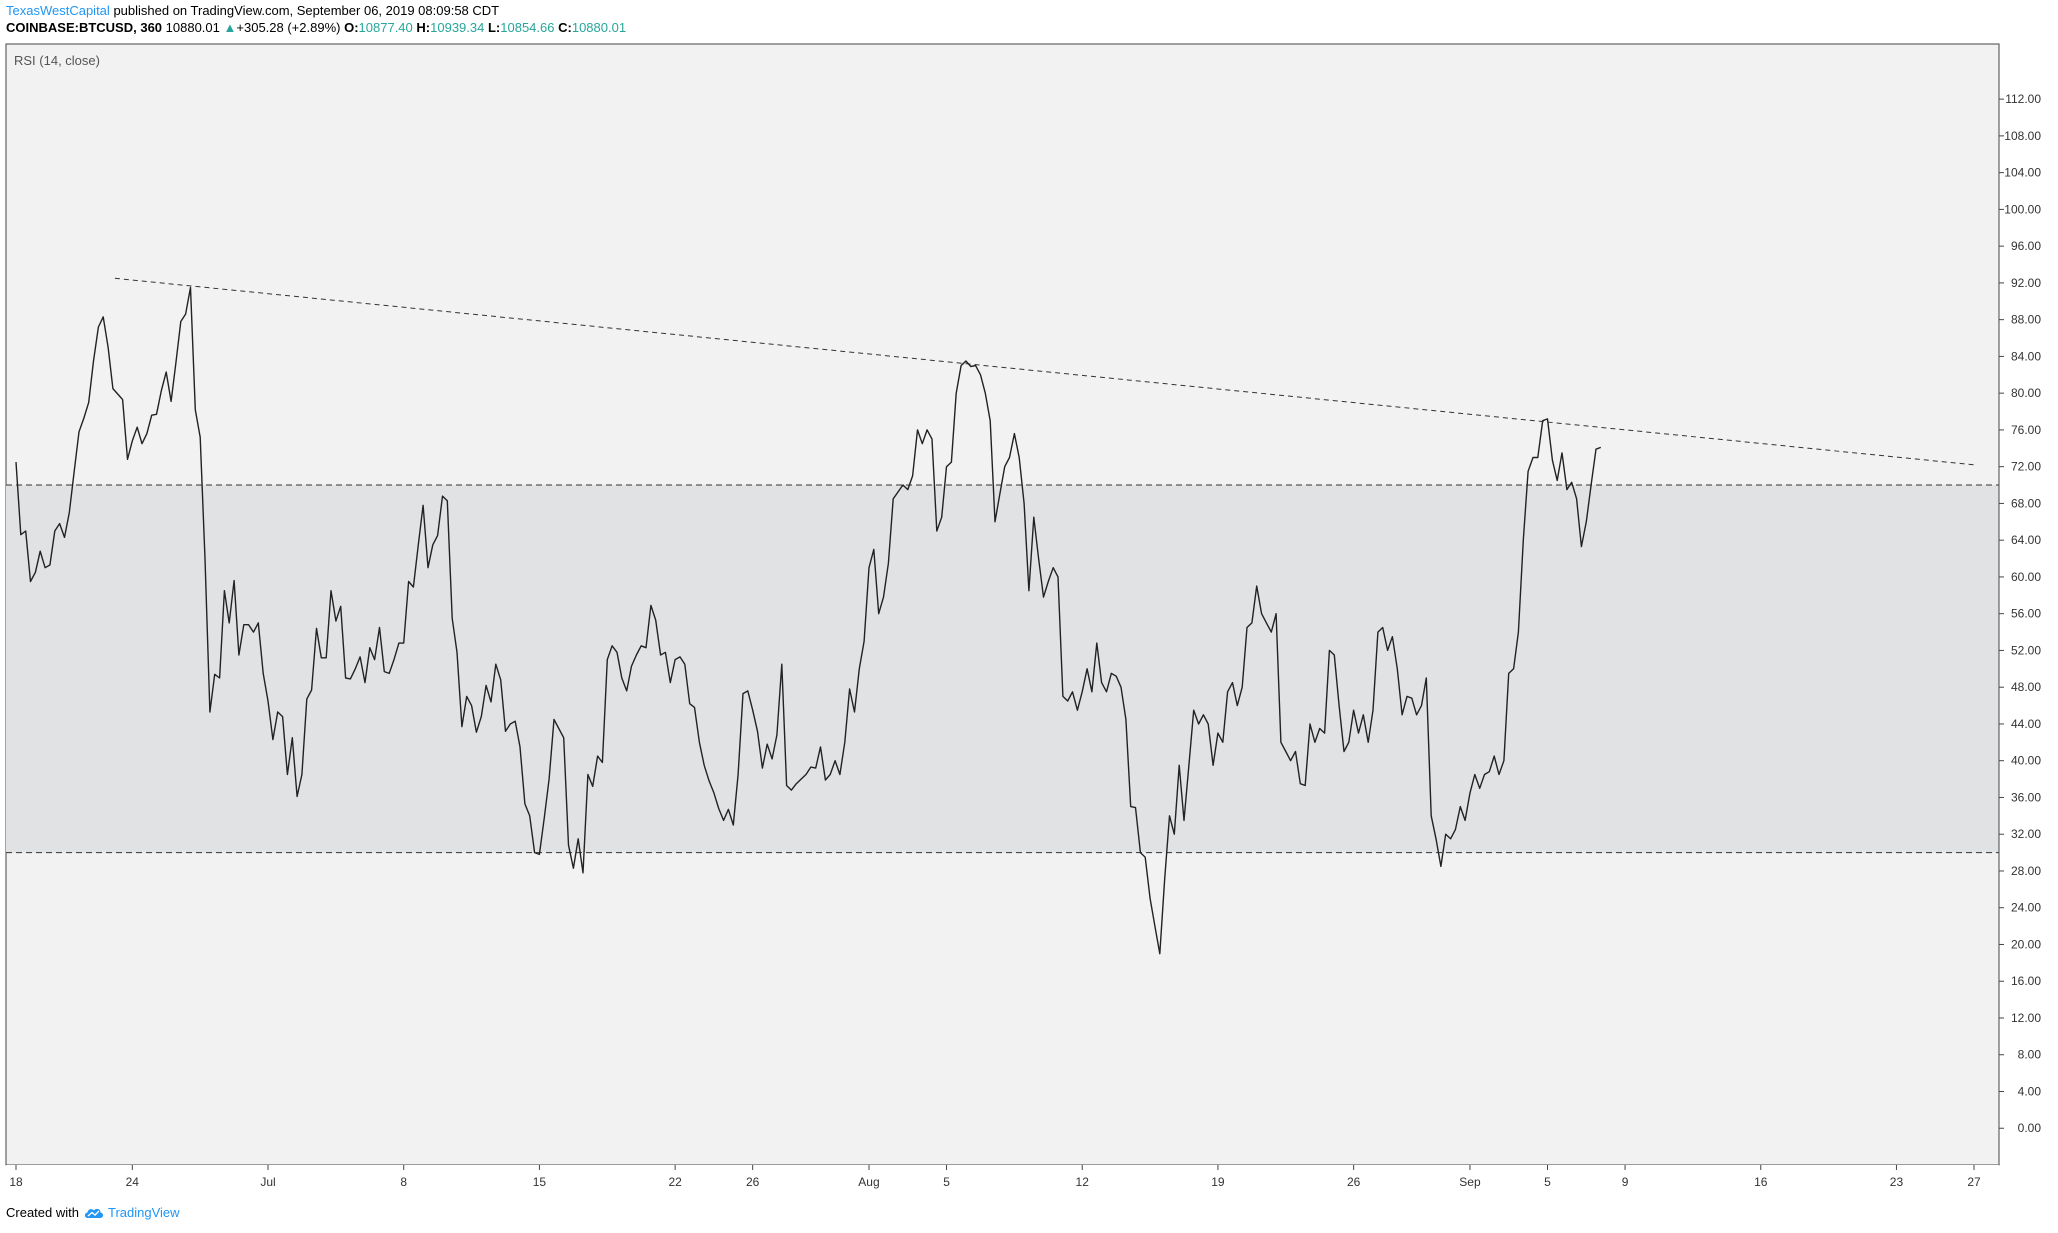 Image resolution: width=2058 pixels, height=1233 pixels. What do you see at coordinates (1044, 371) in the screenshot?
I see `trendline` at bounding box center [1044, 371].